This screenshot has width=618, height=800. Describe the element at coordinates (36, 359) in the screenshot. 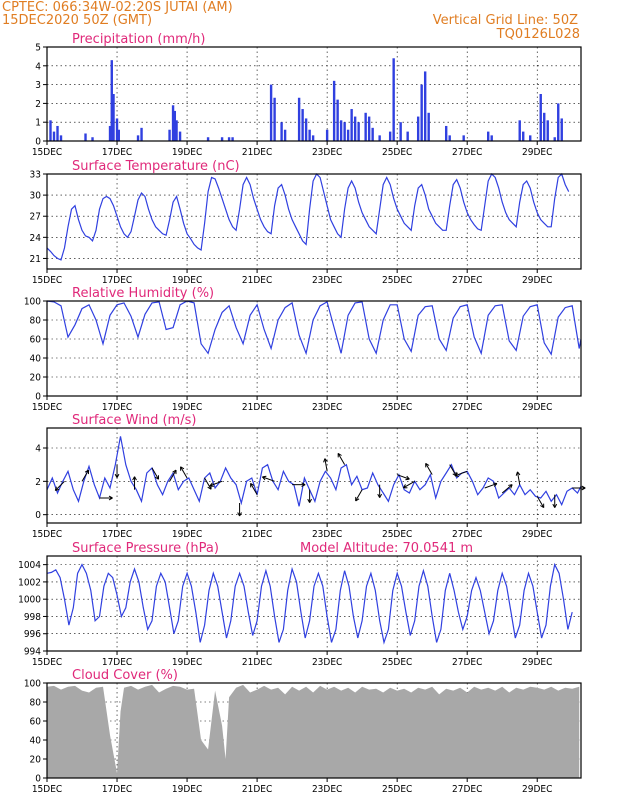

I see `y-tick-label: 40` at that location.